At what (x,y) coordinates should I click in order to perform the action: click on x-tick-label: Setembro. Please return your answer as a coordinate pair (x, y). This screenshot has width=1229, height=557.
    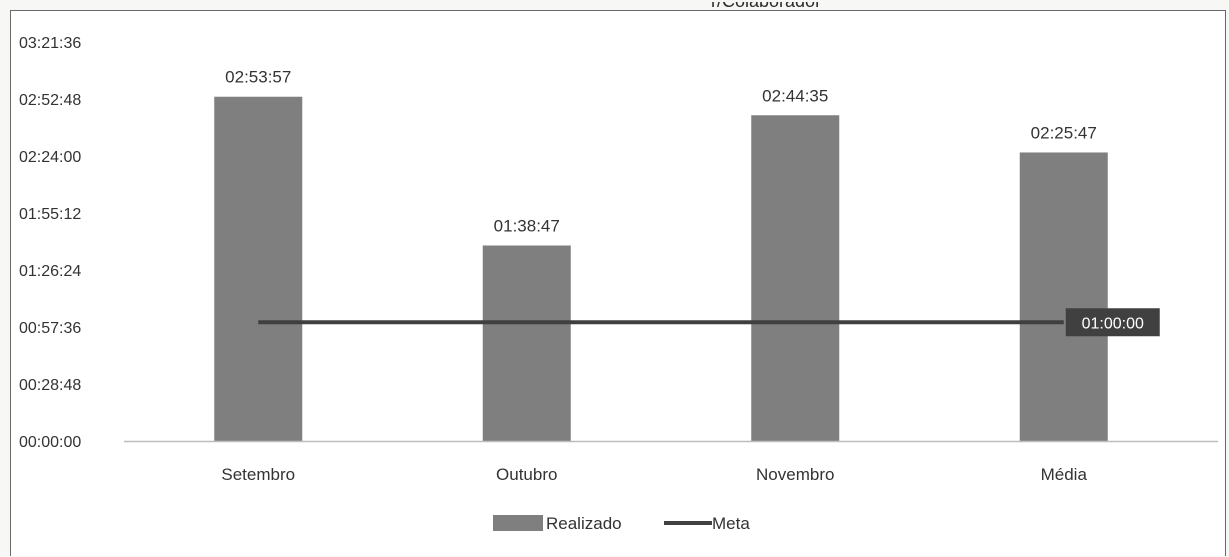
    Looking at the image, I should click on (258, 474).